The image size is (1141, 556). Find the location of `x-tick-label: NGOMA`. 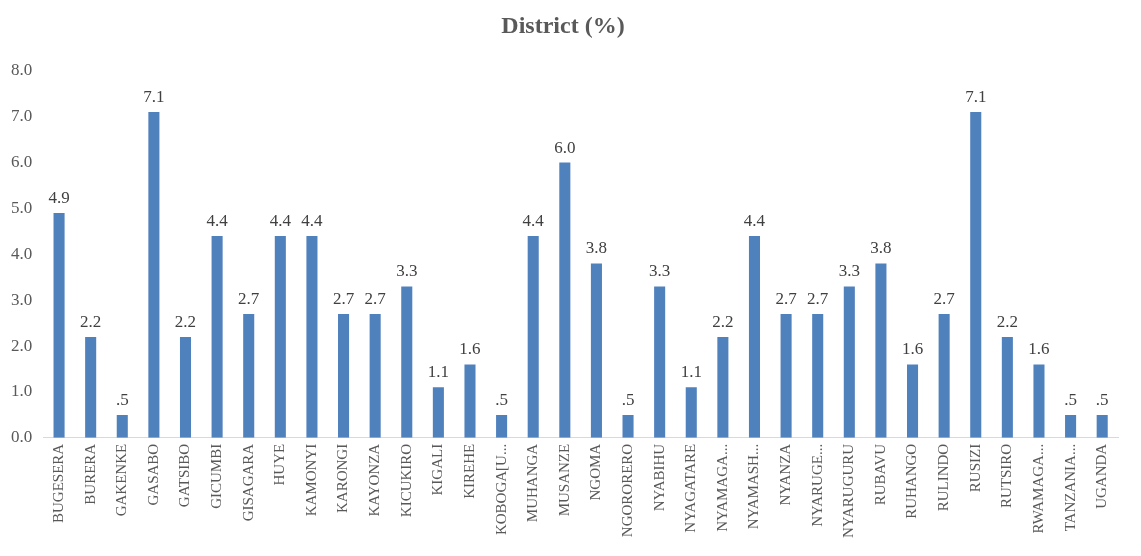

x-tick-label: NGOMA is located at coordinates (595, 472).